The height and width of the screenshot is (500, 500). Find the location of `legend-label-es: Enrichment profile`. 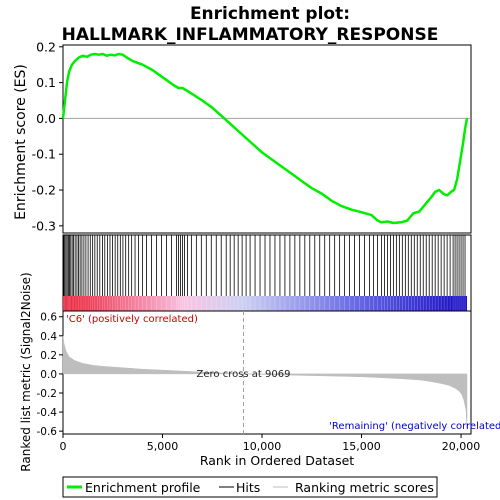

legend-label-es: Enrichment profile is located at coordinates (143, 487).